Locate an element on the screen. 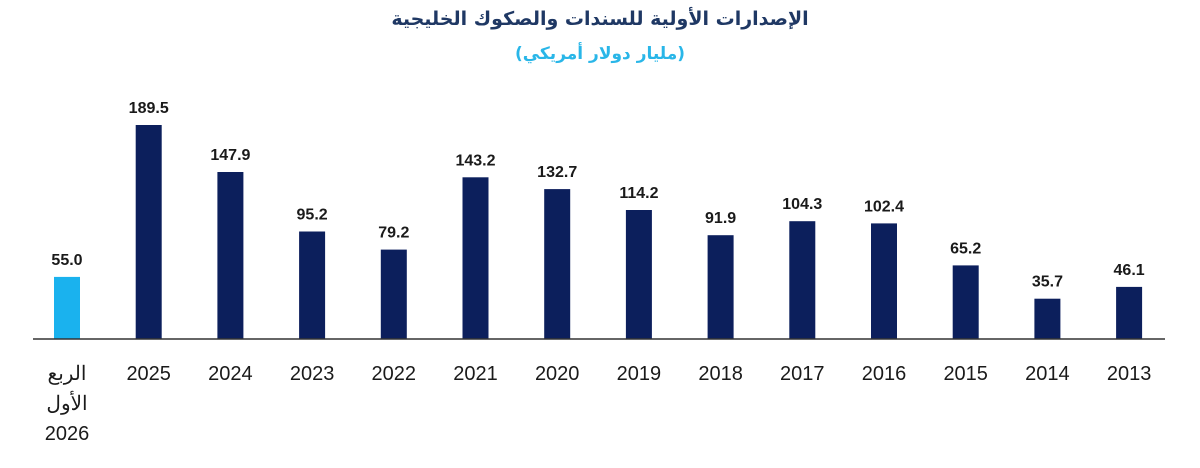 The width and height of the screenshot is (1200, 468). x-tick-label-11: 2015 is located at coordinates (965, 374).